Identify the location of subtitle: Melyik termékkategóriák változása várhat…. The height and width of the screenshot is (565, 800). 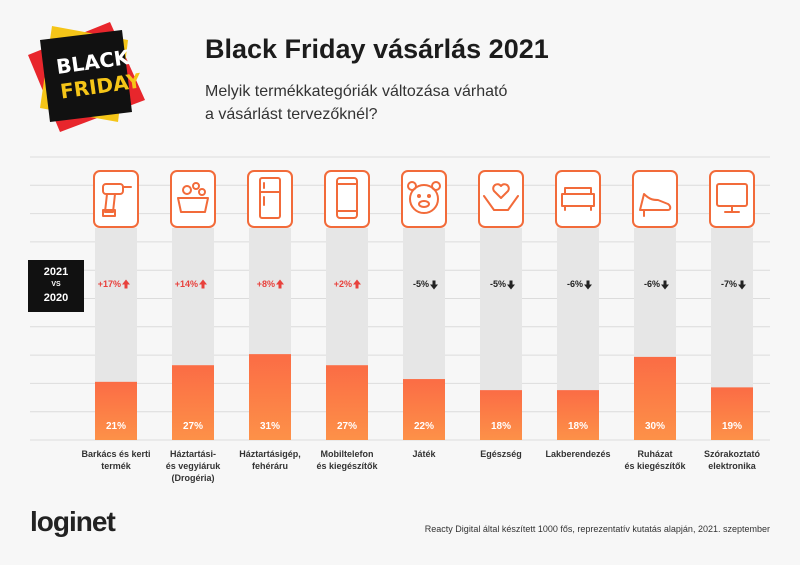
(356, 103).